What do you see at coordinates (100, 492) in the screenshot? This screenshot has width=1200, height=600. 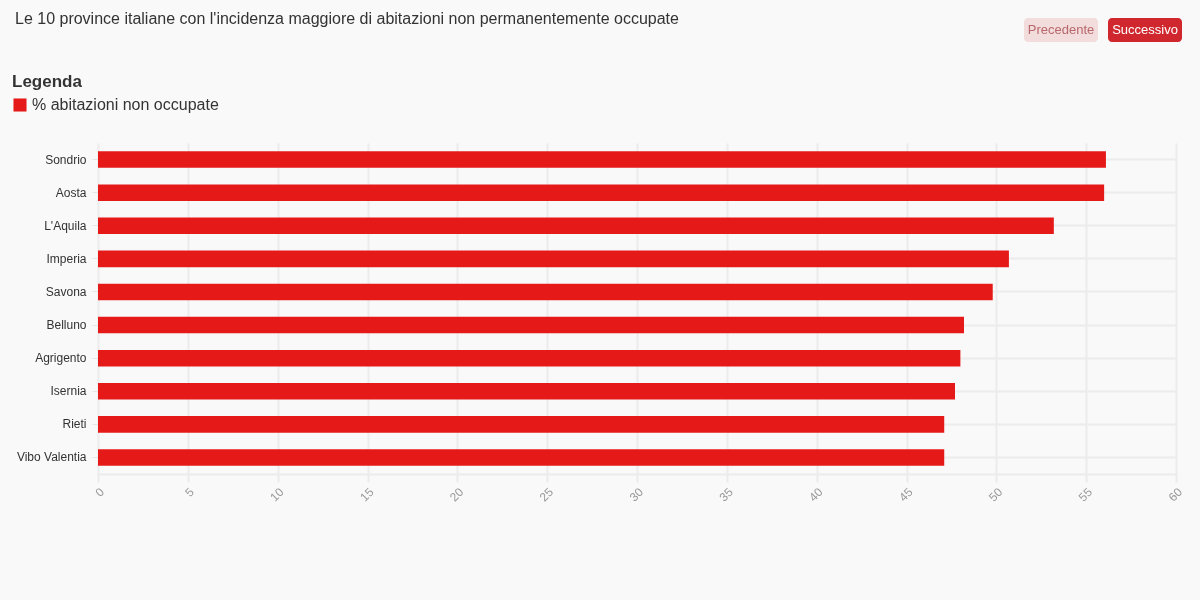 I see `x-tick-label: 0` at bounding box center [100, 492].